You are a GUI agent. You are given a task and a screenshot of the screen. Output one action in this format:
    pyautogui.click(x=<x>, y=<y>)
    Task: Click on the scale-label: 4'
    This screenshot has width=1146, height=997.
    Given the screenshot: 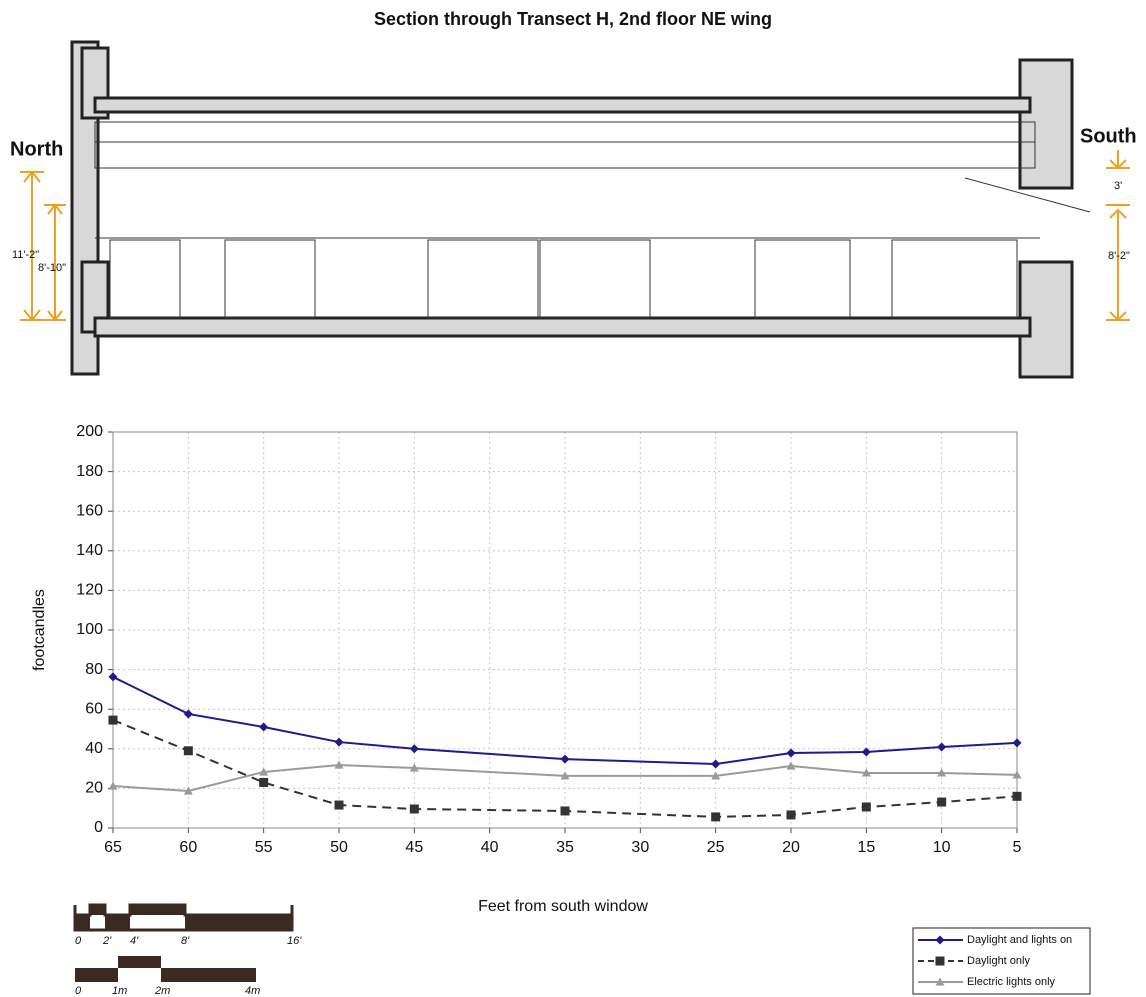 What is the action you would take?
    pyautogui.click(x=134, y=941)
    